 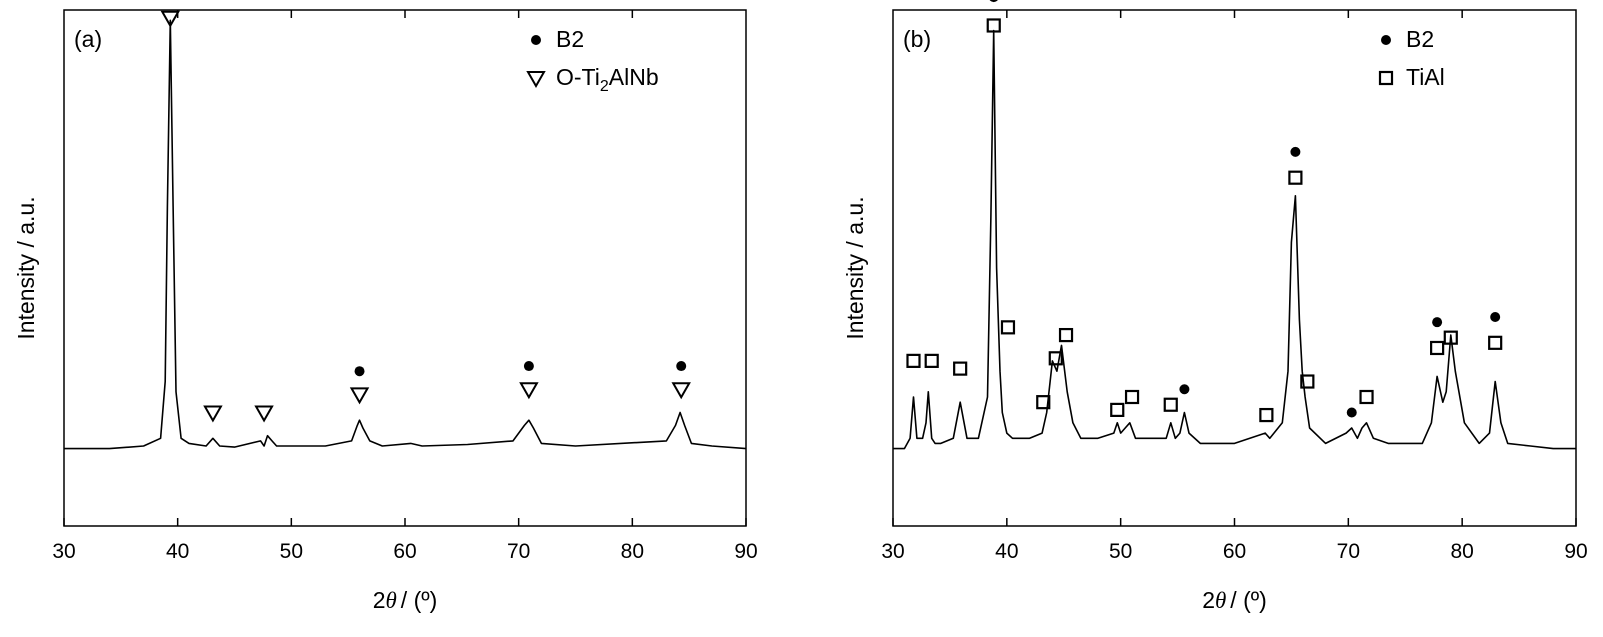 What do you see at coordinates (917, 39) in the screenshot?
I see `panel-label: (b)` at bounding box center [917, 39].